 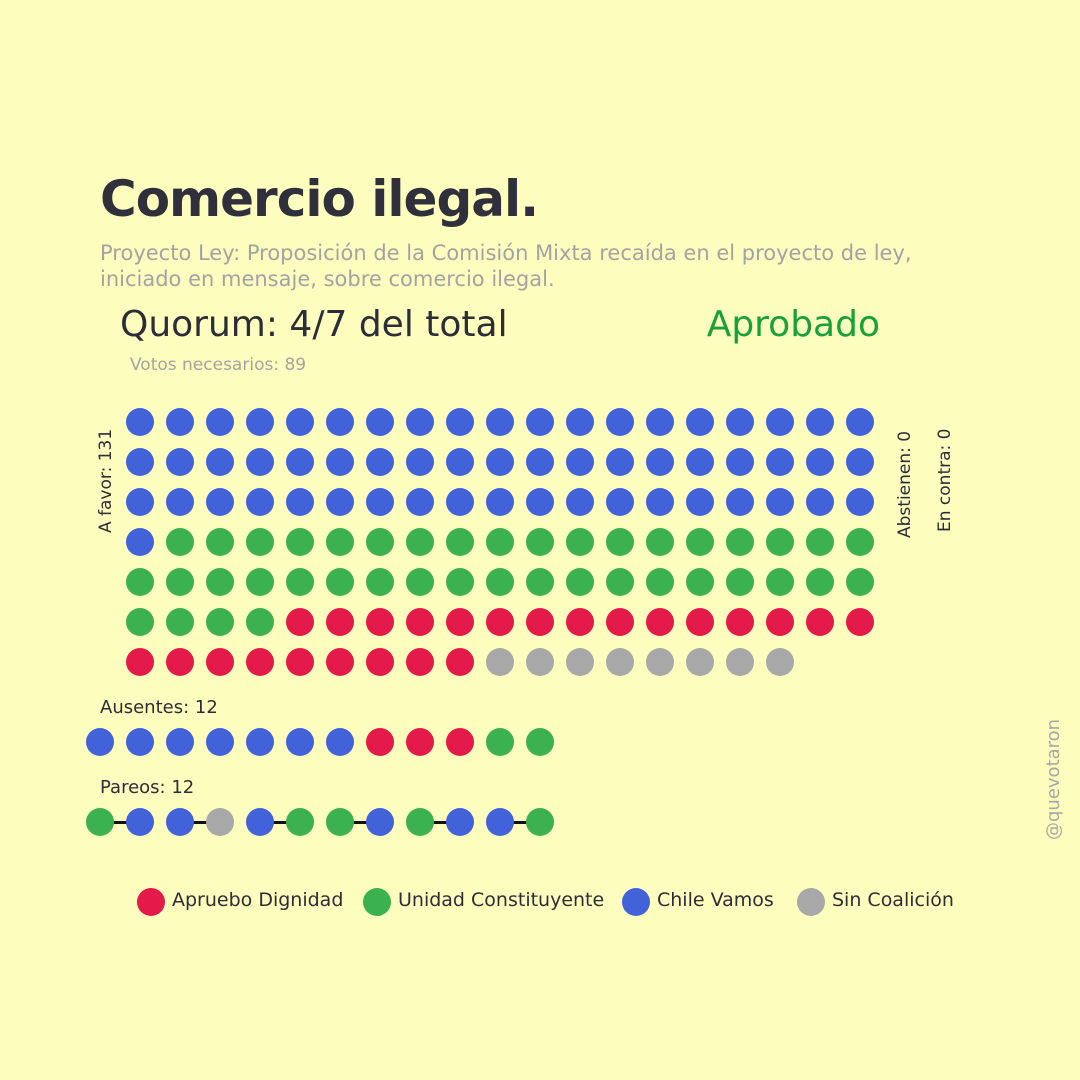 What do you see at coordinates (905, 484) in the screenshot?
I see `abstienen-label: Abstienen: 0` at bounding box center [905, 484].